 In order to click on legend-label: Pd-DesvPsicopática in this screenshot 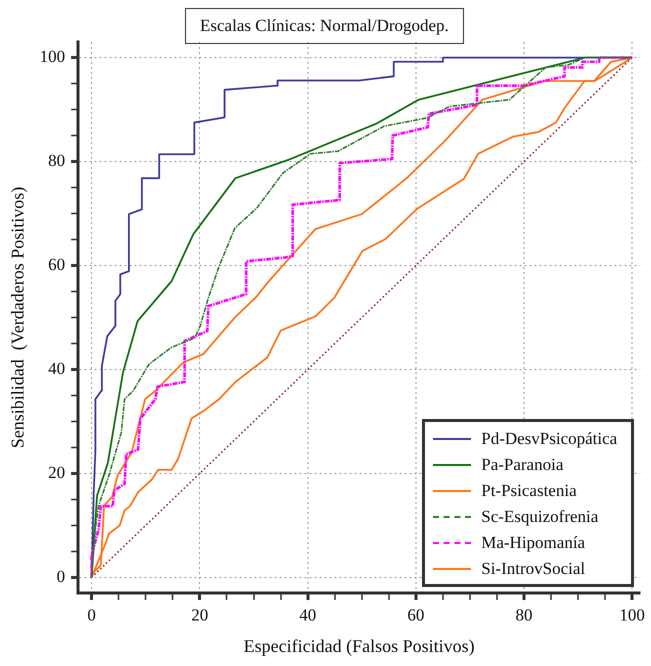, I will do `click(549, 439)`.